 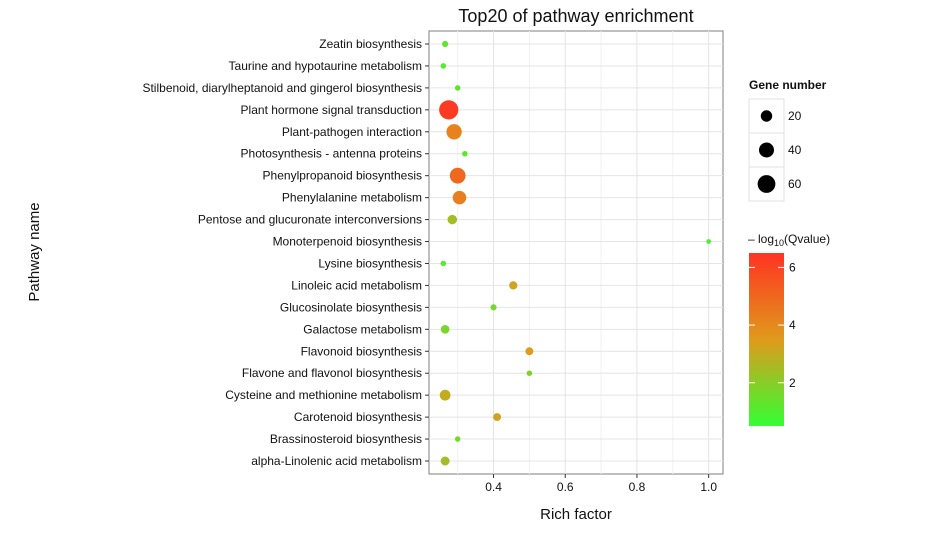 I want to click on y-tick-label: Photosynthesis - antenna proteins, so click(x=331, y=154).